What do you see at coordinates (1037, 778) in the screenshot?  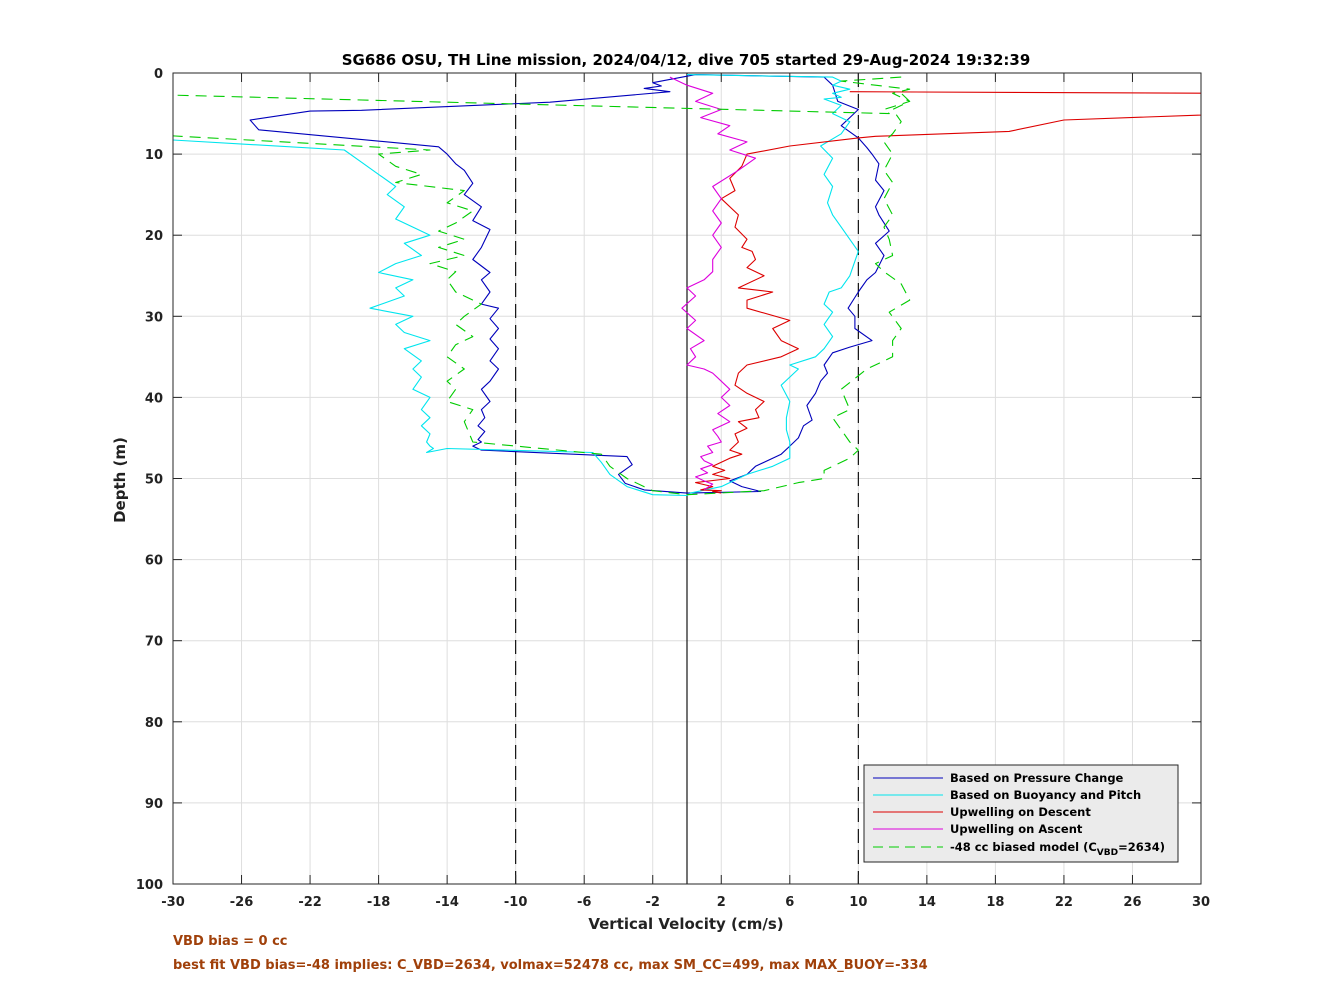 I see `legend-label-pressure: Based on Pressure Change` at bounding box center [1037, 778].